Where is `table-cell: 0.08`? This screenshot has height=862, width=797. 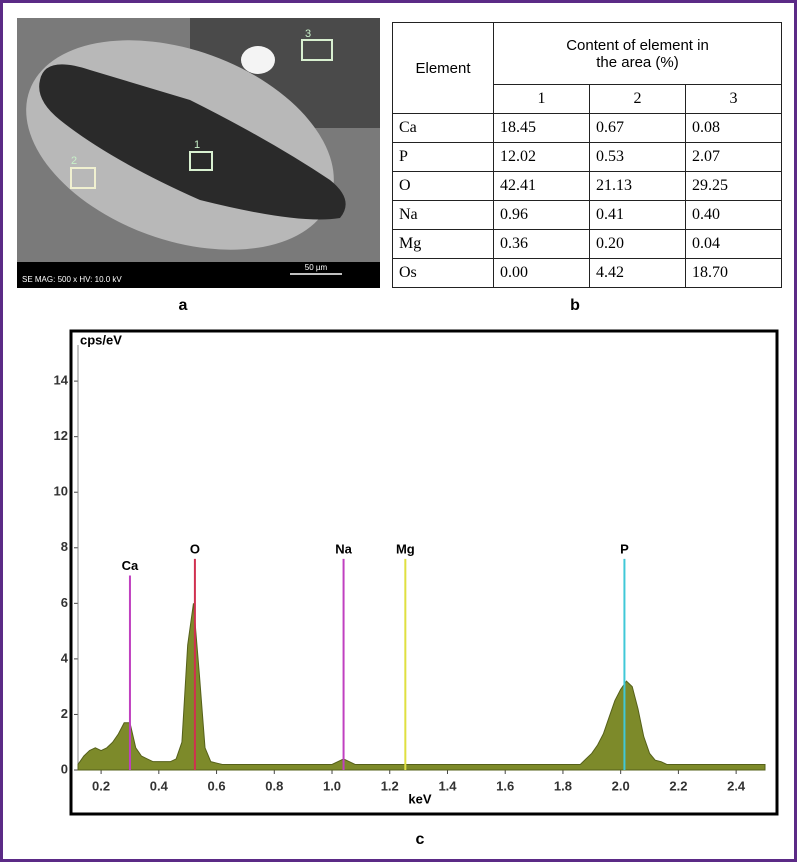
table-cell: 0.08 is located at coordinates (733, 128).